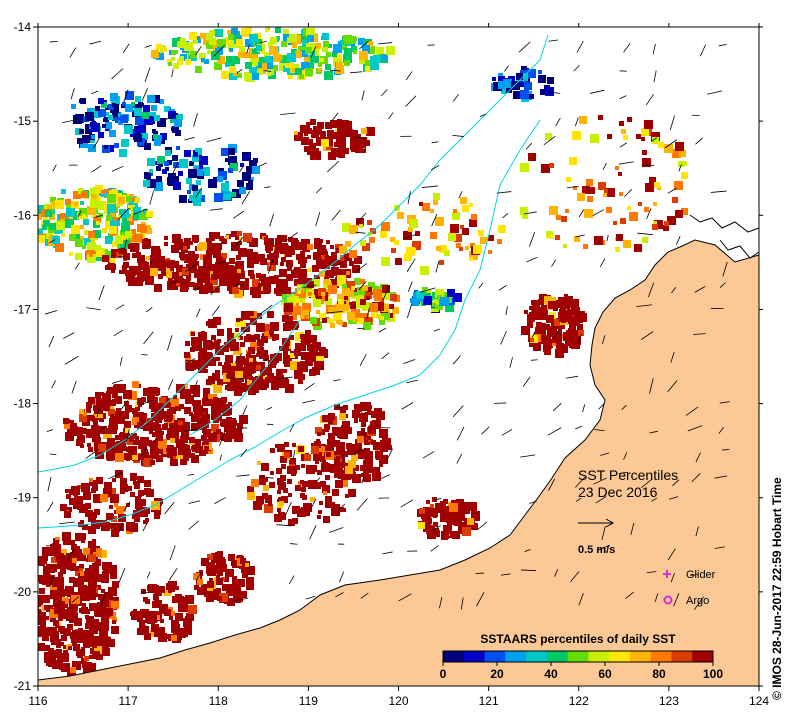 The width and height of the screenshot is (799, 728). I want to click on colorbar-tick-label: 100, so click(713, 674).